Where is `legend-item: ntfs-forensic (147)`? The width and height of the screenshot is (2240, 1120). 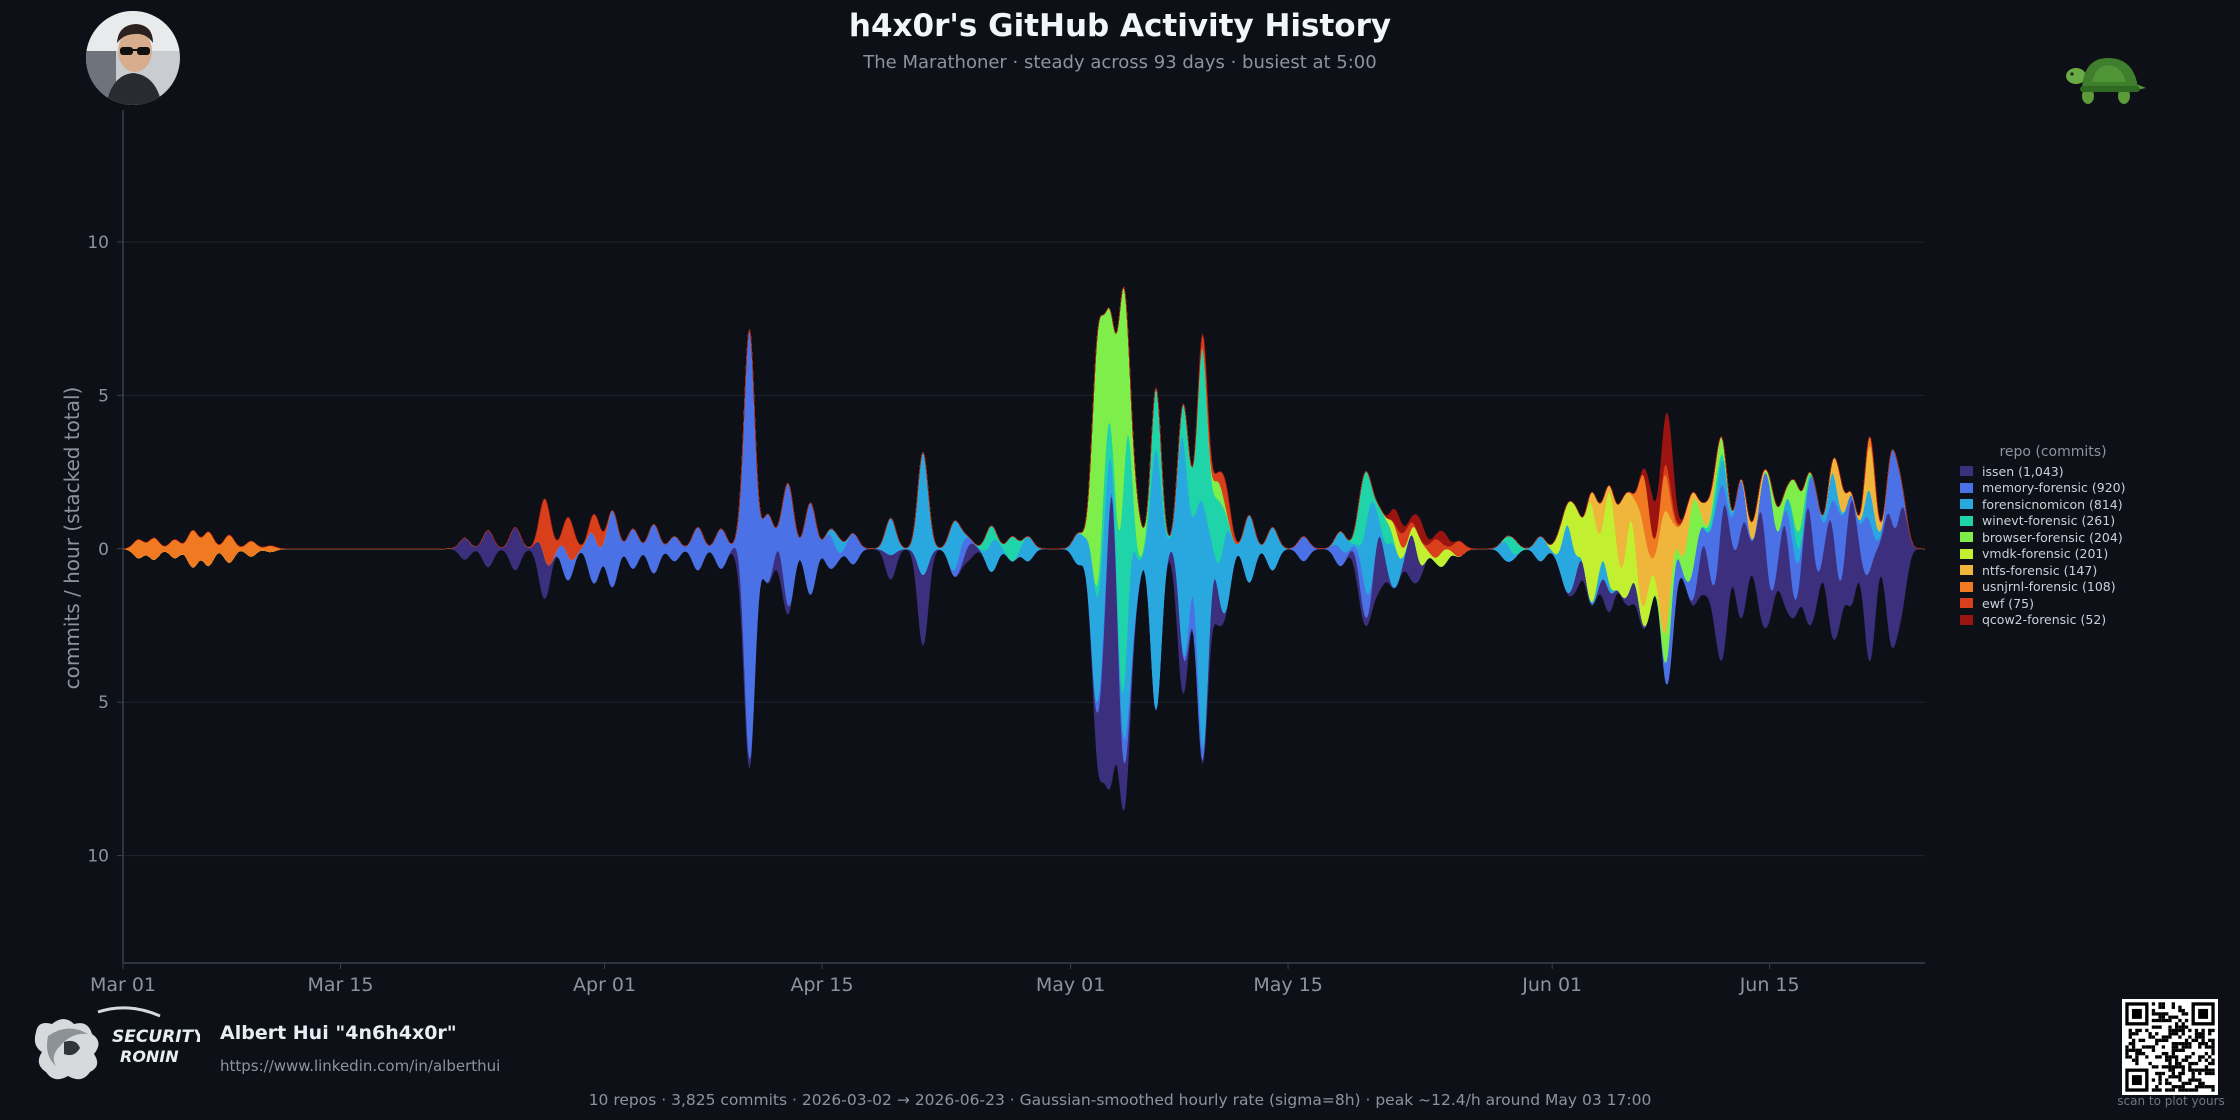 legend-item: ntfs-forensic (147) is located at coordinates (2095, 570).